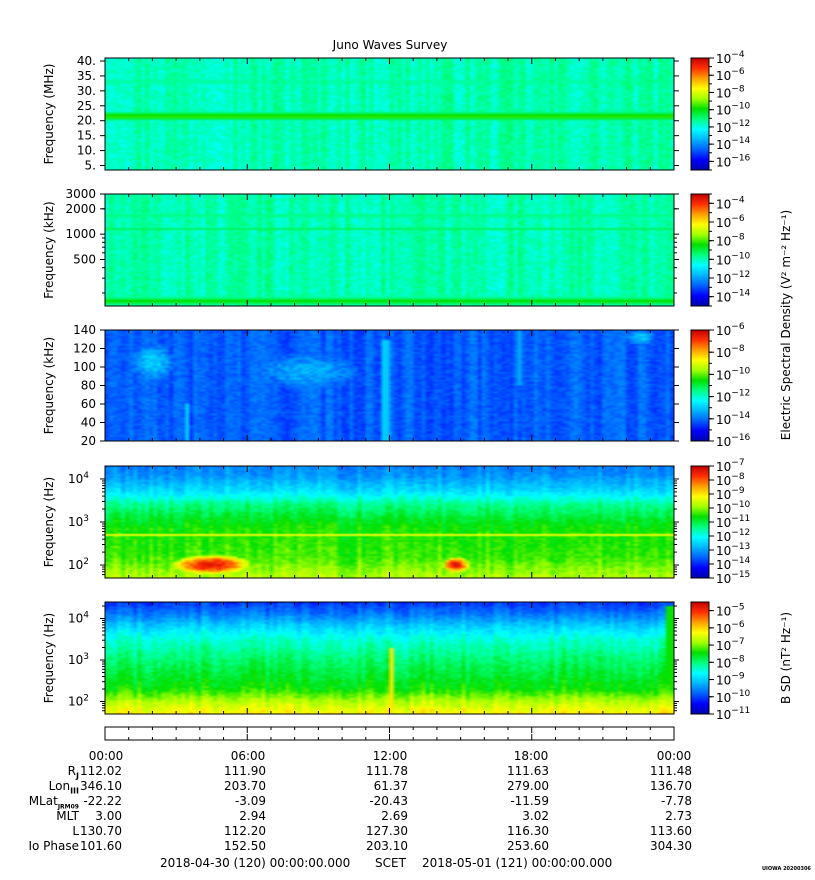 The image size is (815, 880). Describe the element at coordinates (786, 658) in the screenshot. I see `colorbar-label-magnetic: B SD (nT² Hz⁻¹)` at that location.